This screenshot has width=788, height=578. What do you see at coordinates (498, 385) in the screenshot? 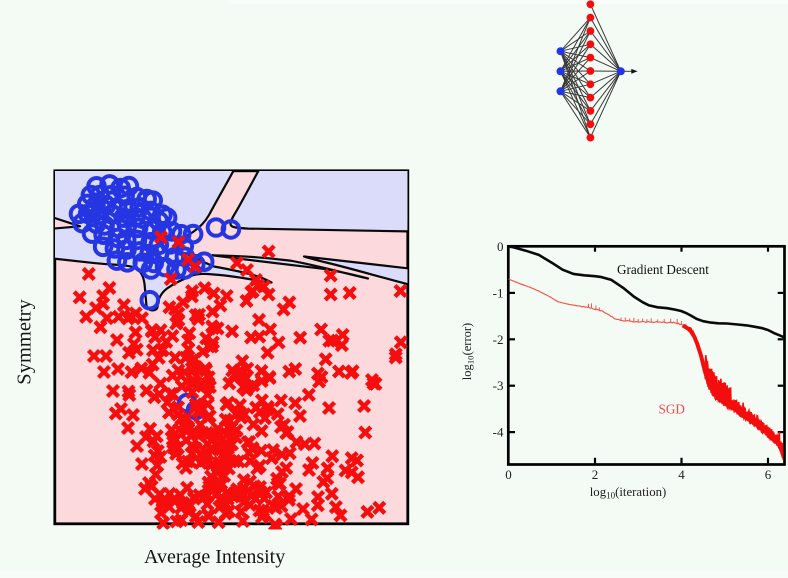
I see `svg-text: -3` at bounding box center [498, 385].